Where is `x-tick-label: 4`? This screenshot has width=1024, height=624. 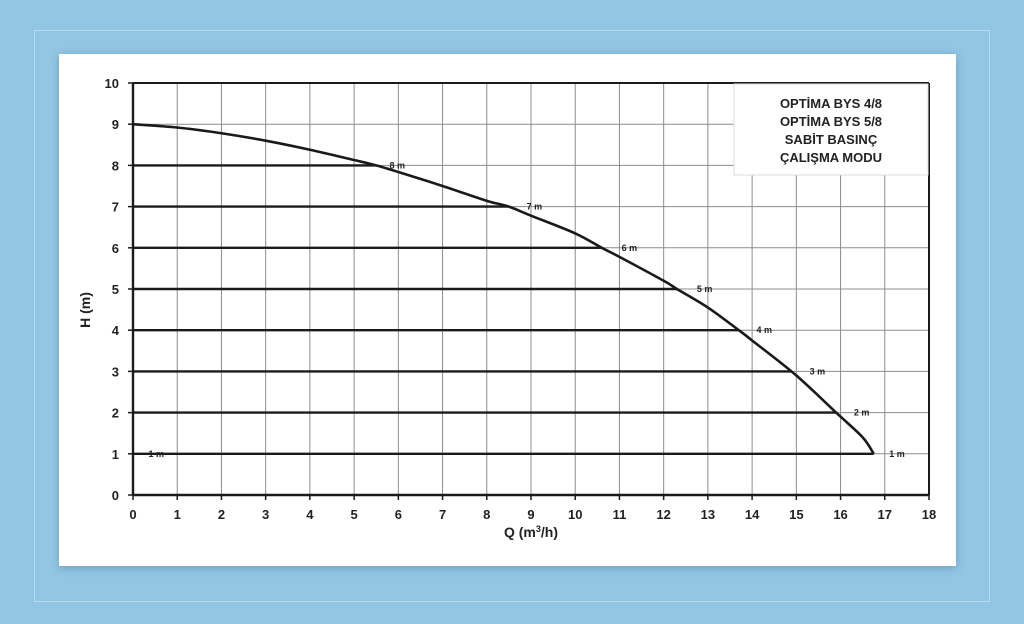
x-tick-label: 4 is located at coordinates (310, 514).